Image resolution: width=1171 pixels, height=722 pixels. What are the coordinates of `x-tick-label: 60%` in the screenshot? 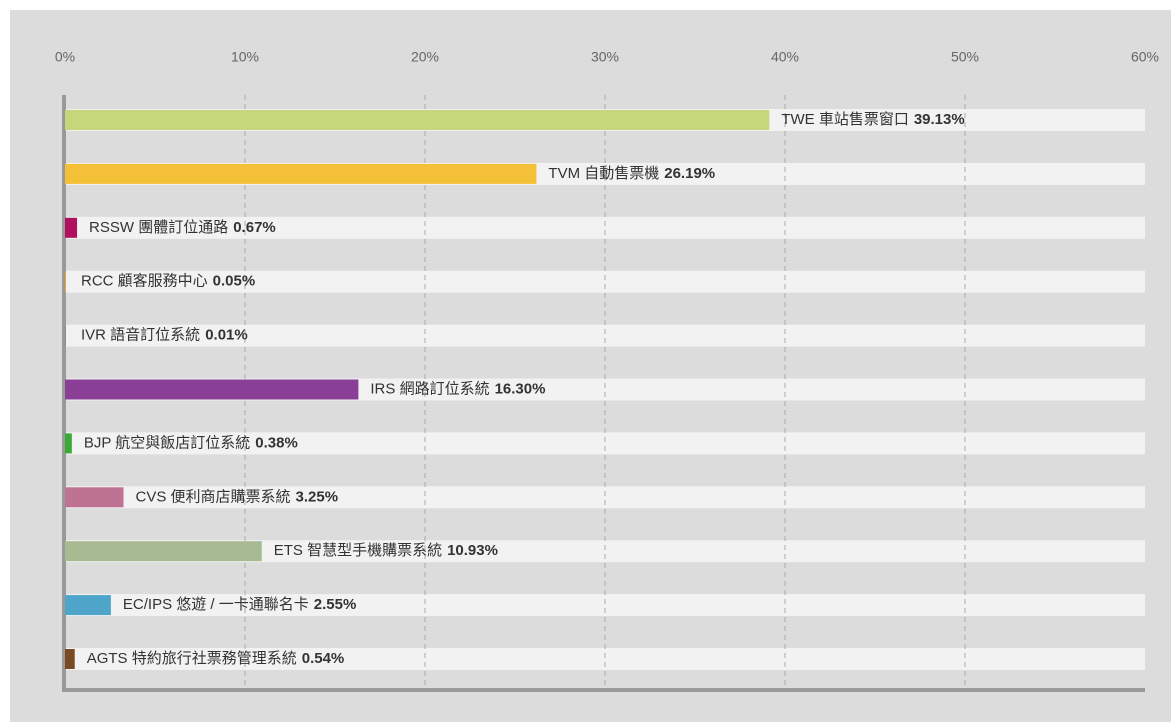 It's located at (1145, 57).